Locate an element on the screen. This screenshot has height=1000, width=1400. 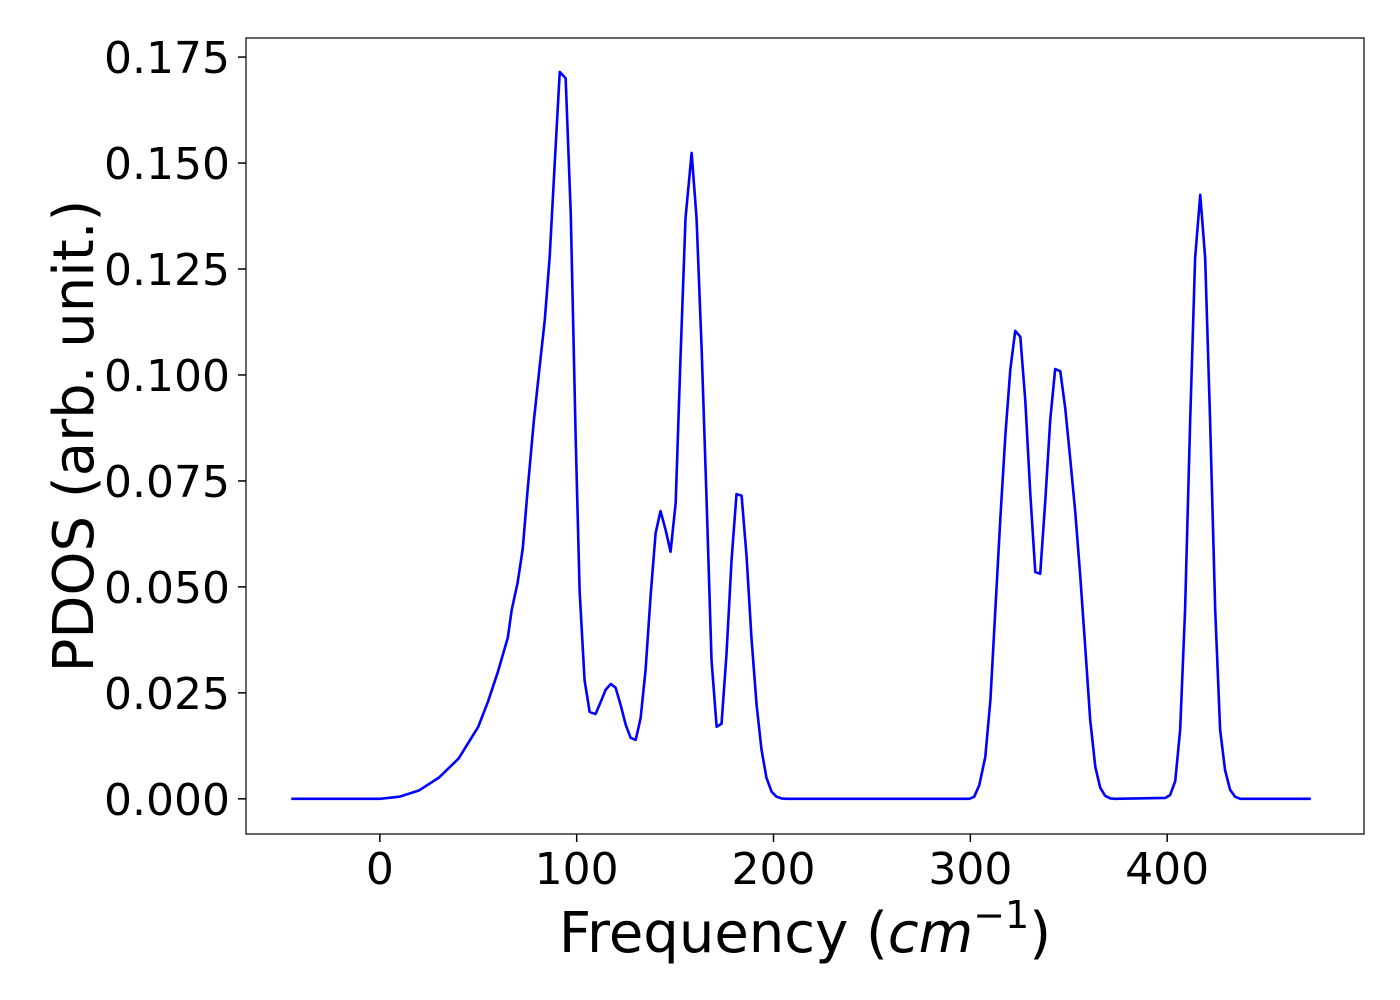
y-tick-label: 0.125 is located at coordinates (167, 270).